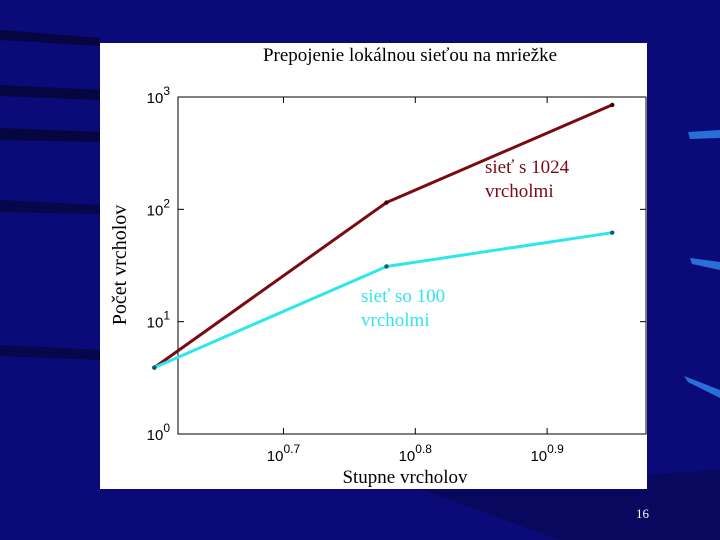  I want to click on y-tick-label: 10¹, so click(159, 320).